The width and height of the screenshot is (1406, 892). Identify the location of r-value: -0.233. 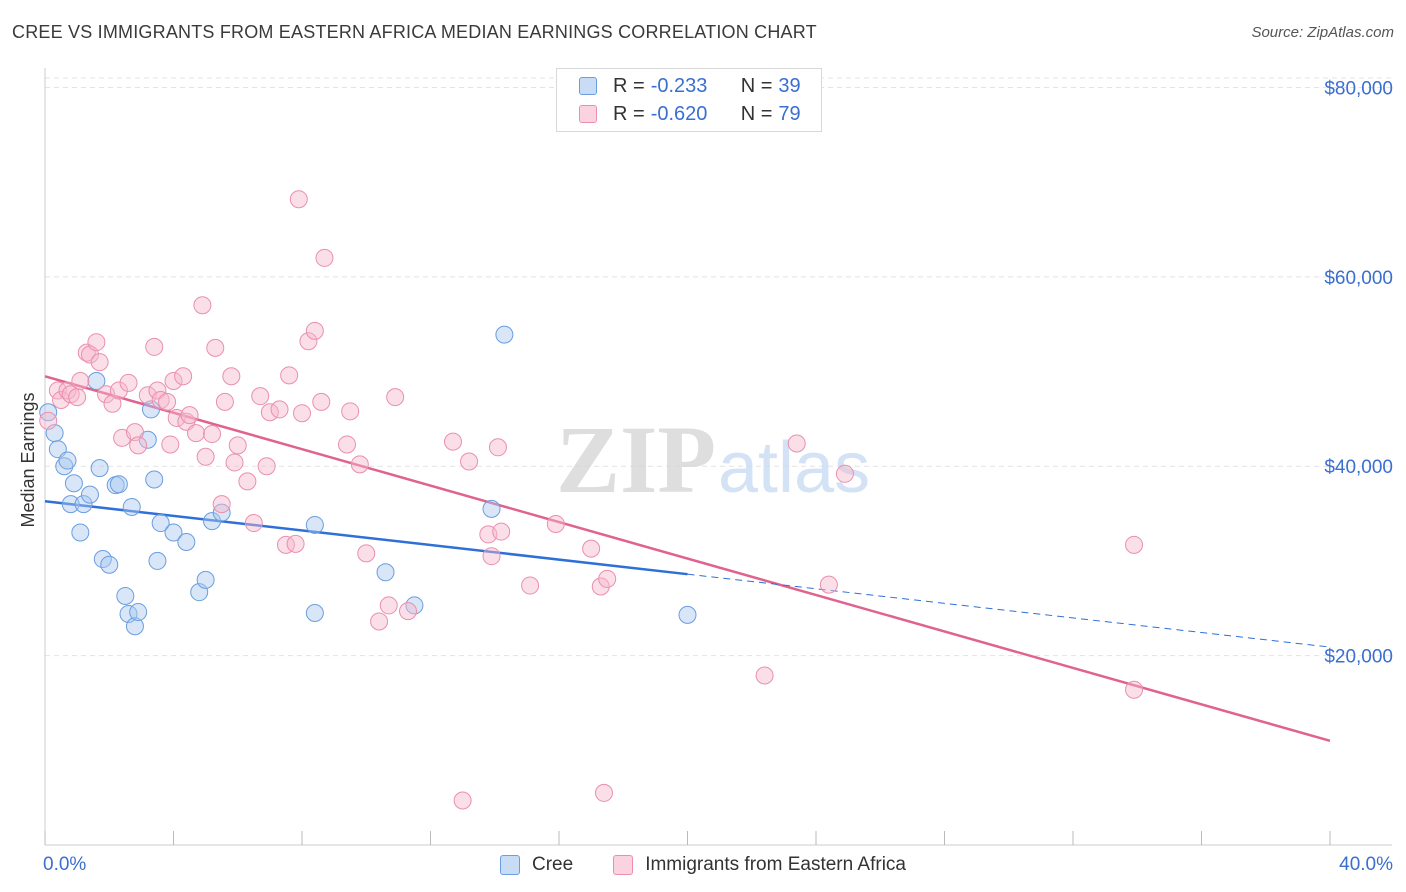
(679, 85).